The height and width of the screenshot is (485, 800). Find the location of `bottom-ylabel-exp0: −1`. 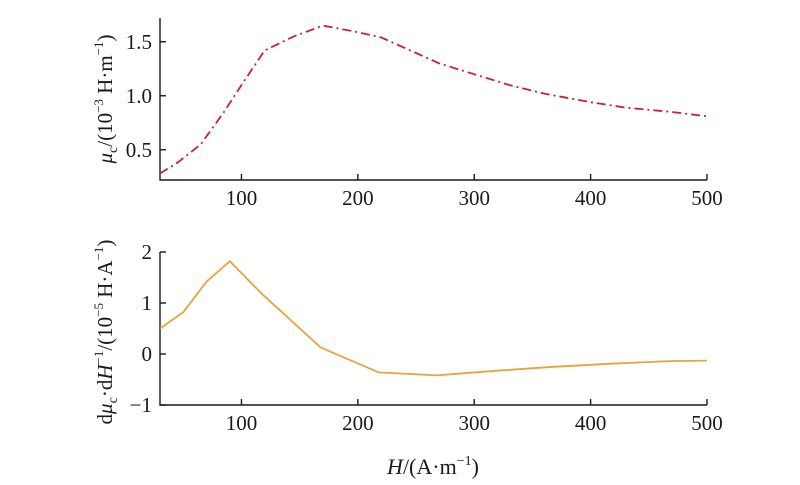

bottom-ylabel-exp0: −1 is located at coordinates (98, 358).